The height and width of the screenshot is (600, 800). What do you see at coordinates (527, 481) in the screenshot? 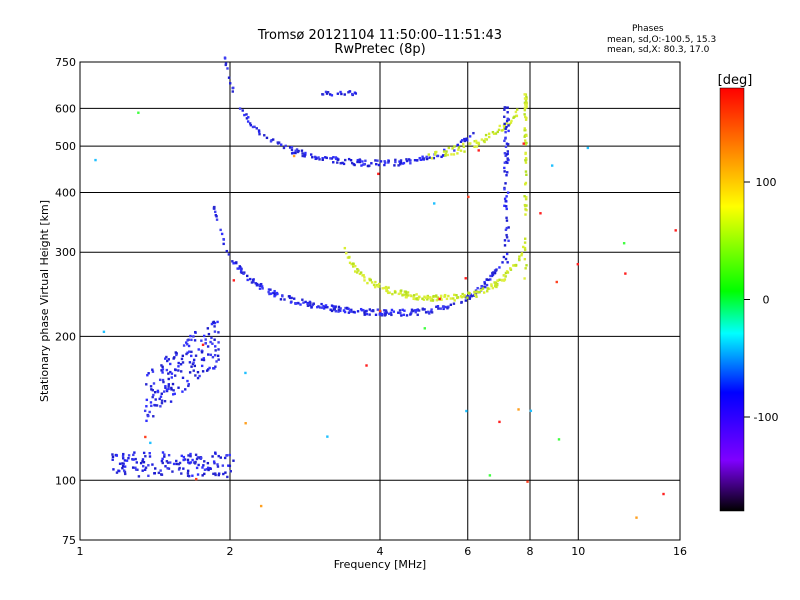
I see `noise-point` at bounding box center [527, 481].